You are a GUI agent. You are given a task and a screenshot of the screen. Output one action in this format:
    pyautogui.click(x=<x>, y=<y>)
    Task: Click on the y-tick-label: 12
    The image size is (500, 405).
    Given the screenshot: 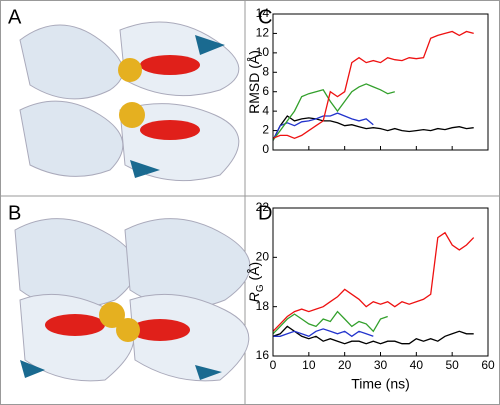 What is the action you would take?
    pyautogui.click(x=263, y=33)
    